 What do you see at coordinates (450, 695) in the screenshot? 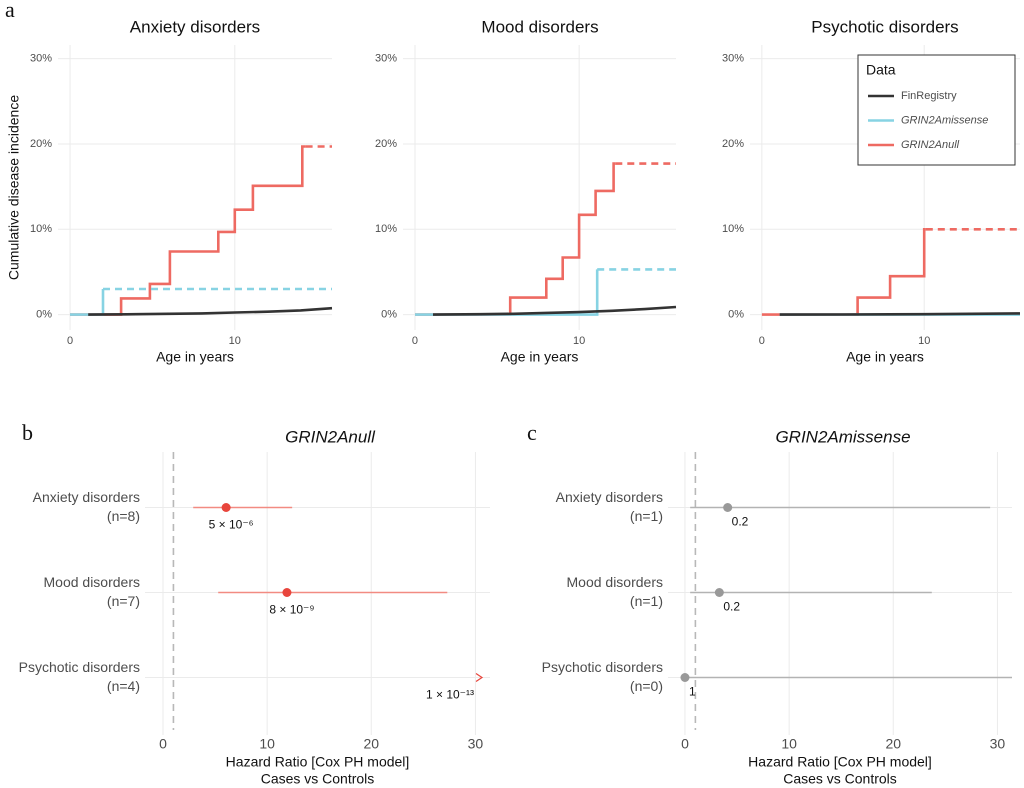
I see `p-value-label: 1 × 10⁻¹³` at bounding box center [450, 695].